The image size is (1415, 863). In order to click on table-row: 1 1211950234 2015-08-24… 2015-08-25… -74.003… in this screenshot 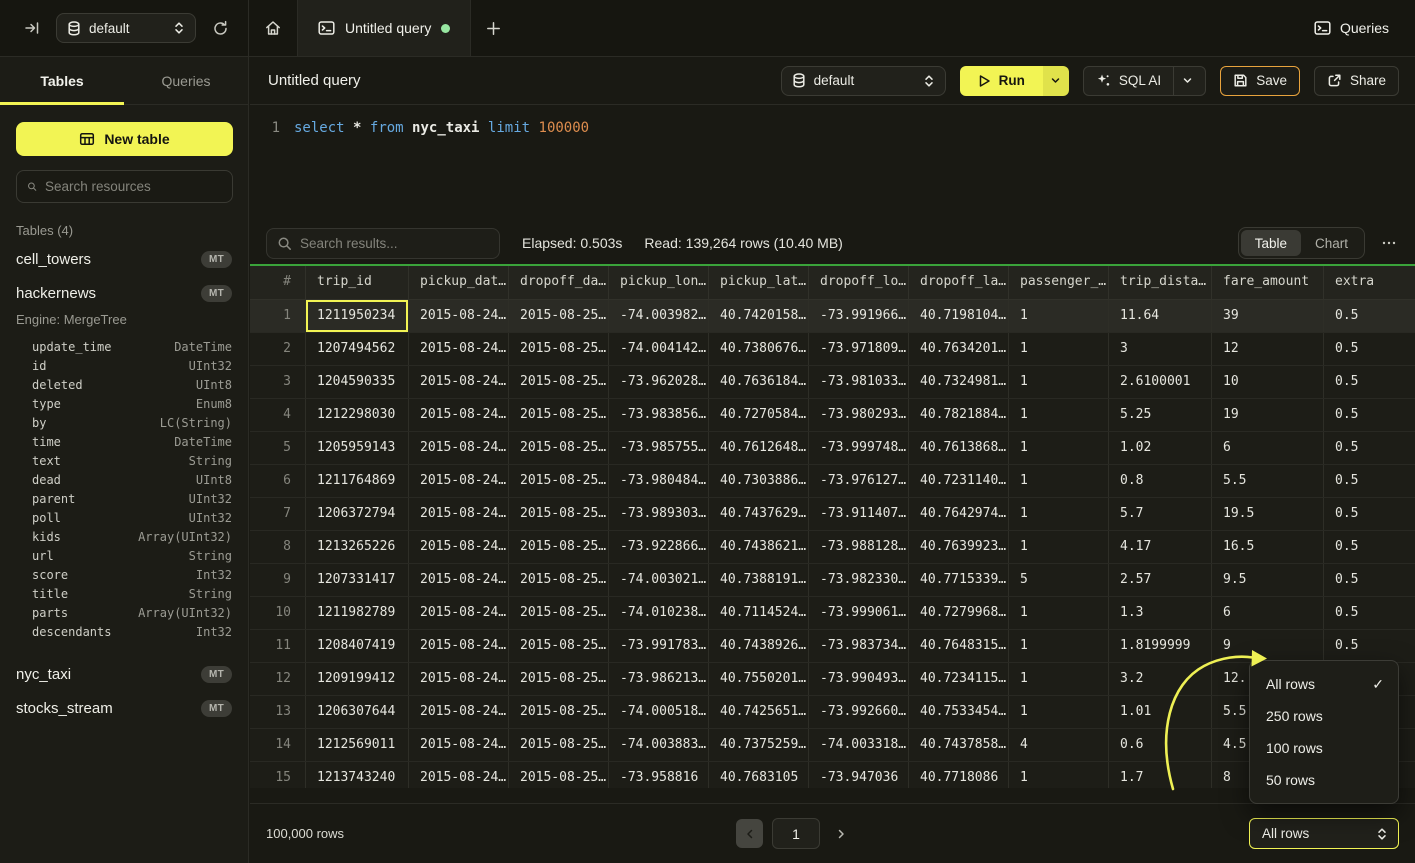, I will do `click(832, 316)`.